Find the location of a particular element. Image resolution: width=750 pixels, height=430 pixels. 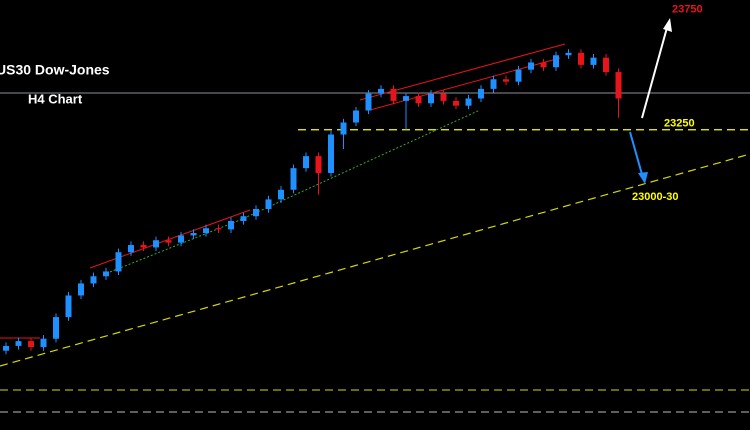

support-trend is located at coordinates (360, 165).